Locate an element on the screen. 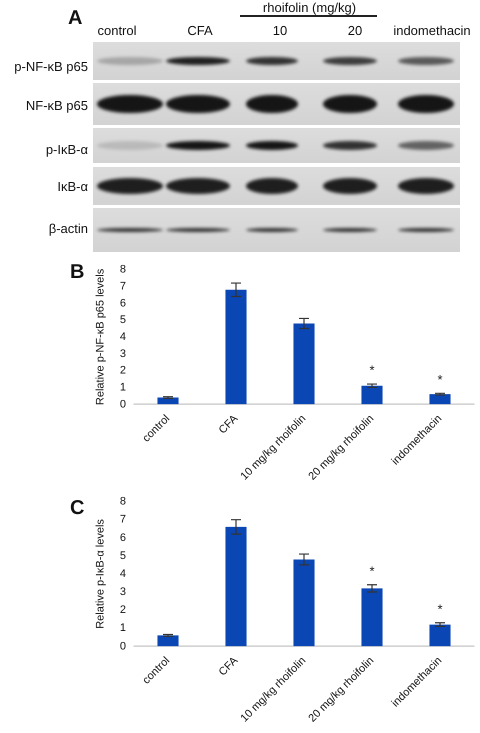  category-label: indomethacin is located at coordinates (432, 30).